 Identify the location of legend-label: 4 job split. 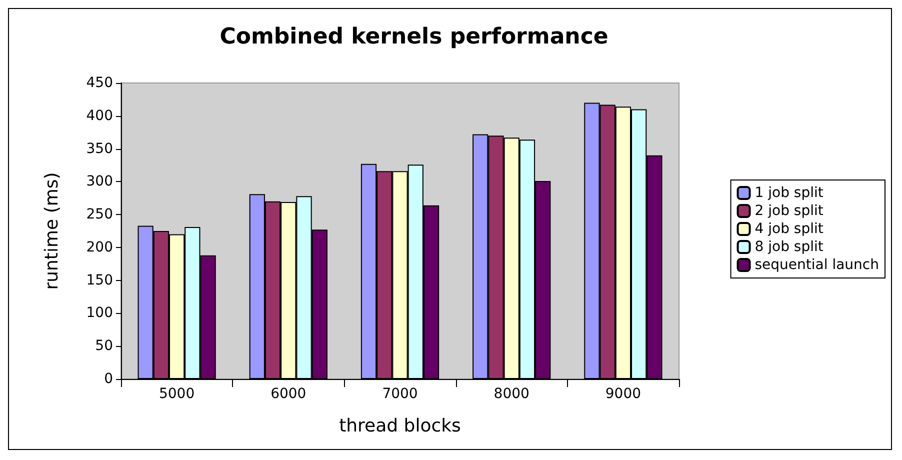
(789, 229).